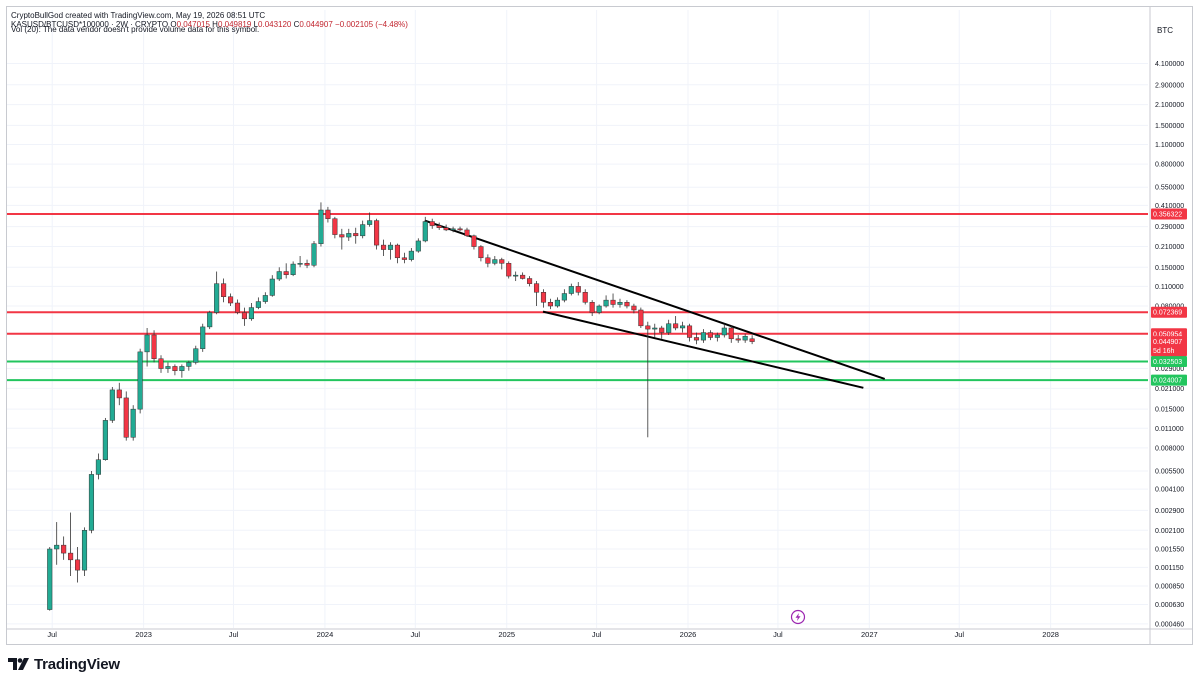  What do you see at coordinates (77, 664) in the screenshot?
I see `tradingview-brand: TradingView` at bounding box center [77, 664].